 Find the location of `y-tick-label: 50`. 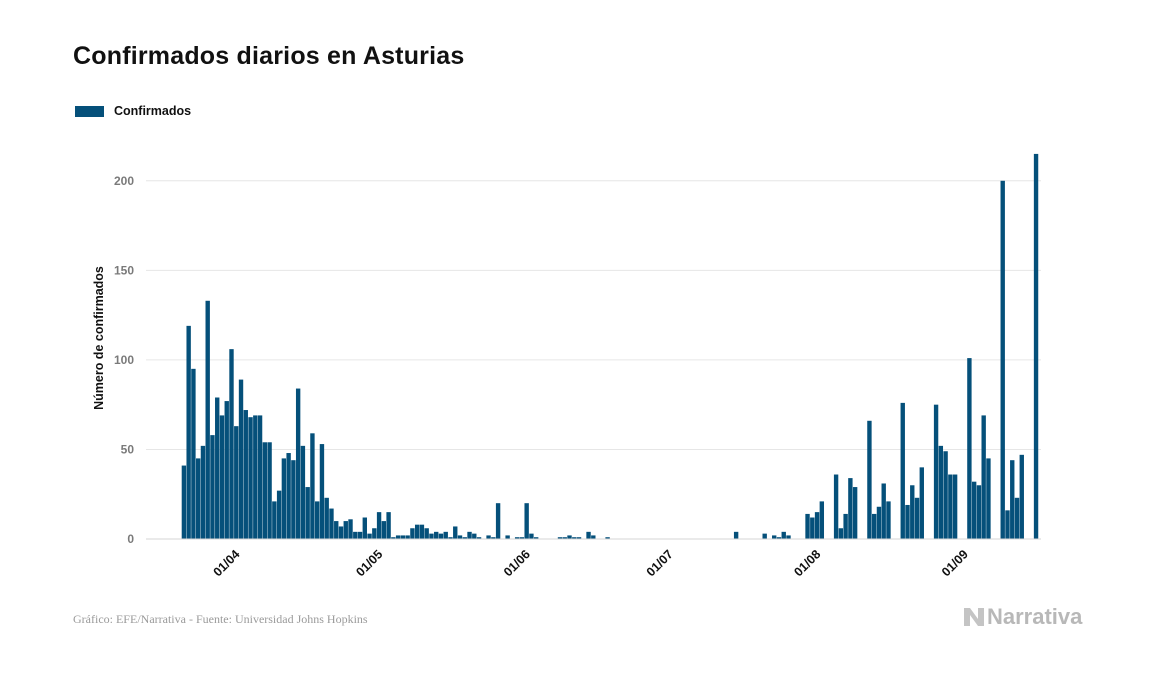

y-tick-label: 50 is located at coordinates (128, 449).